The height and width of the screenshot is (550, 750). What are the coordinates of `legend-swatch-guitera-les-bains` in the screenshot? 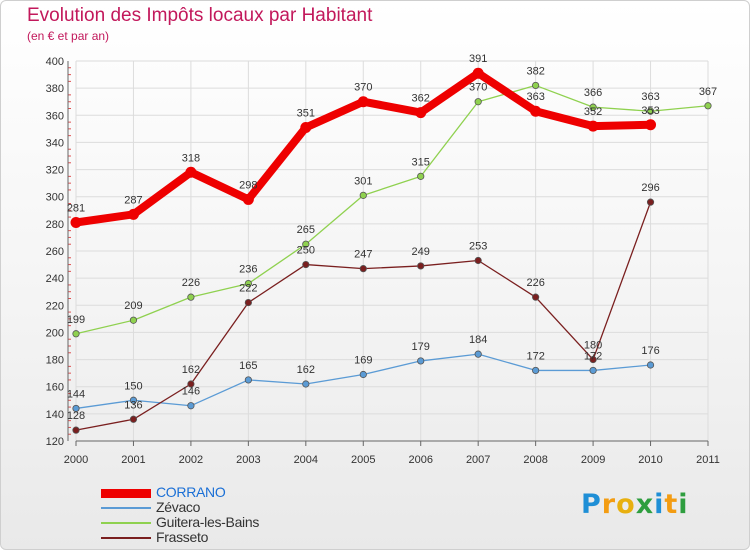 It's located at (126, 523).